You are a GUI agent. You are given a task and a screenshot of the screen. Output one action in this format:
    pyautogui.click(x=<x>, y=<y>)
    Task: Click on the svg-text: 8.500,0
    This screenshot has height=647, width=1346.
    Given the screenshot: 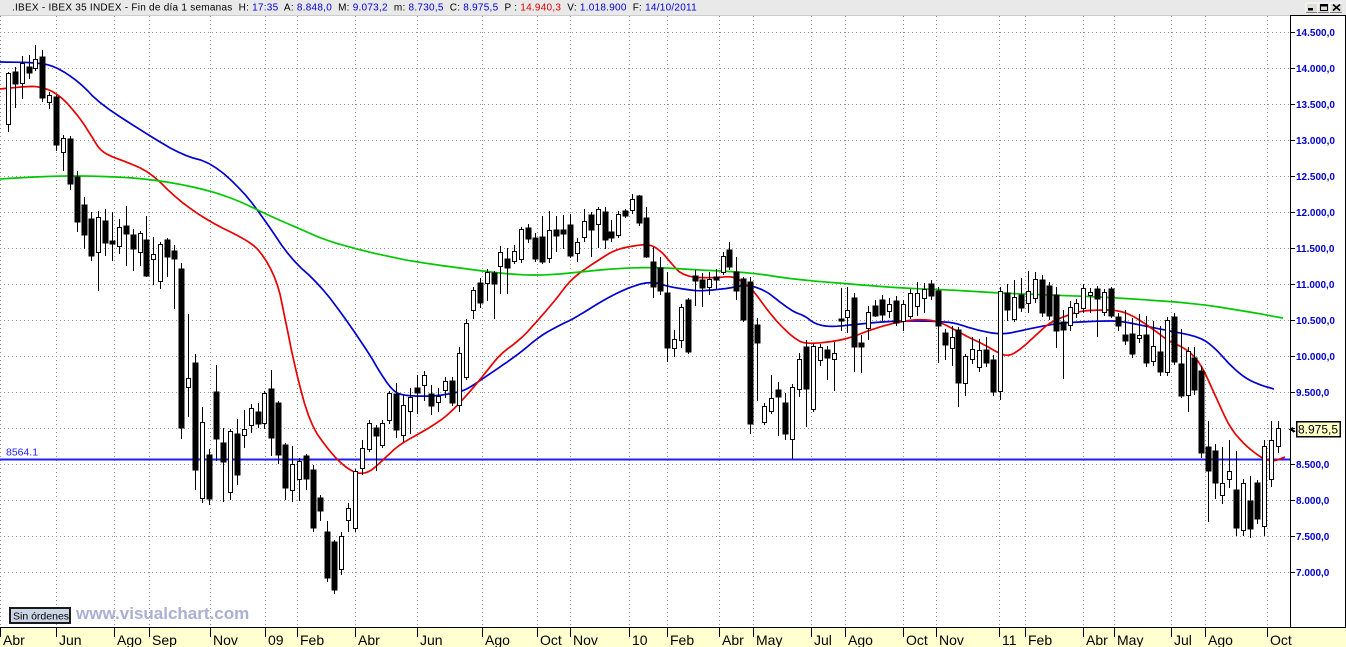 What is the action you would take?
    pyautogui.click(x=1313, y=465)
    